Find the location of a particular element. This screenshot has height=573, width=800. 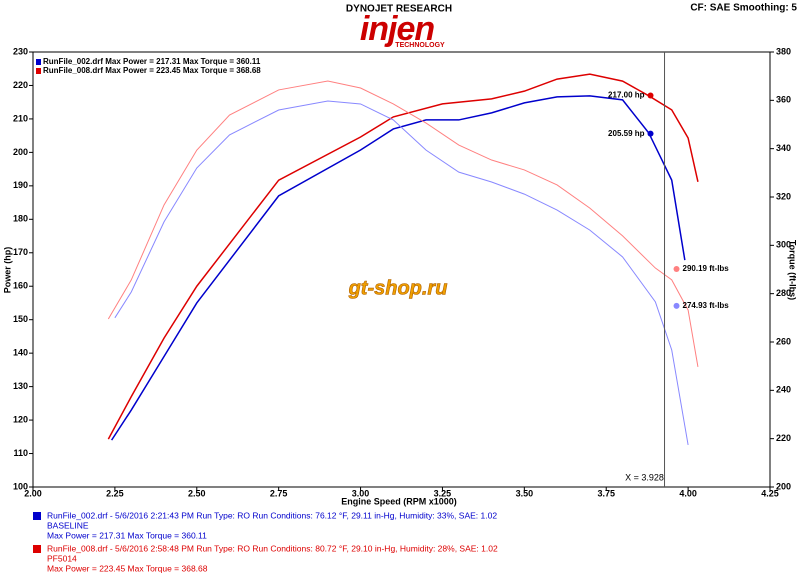

run-info: Max Power = 217.31 Max Torque = 360.11 is located at coordinates (127, 535).